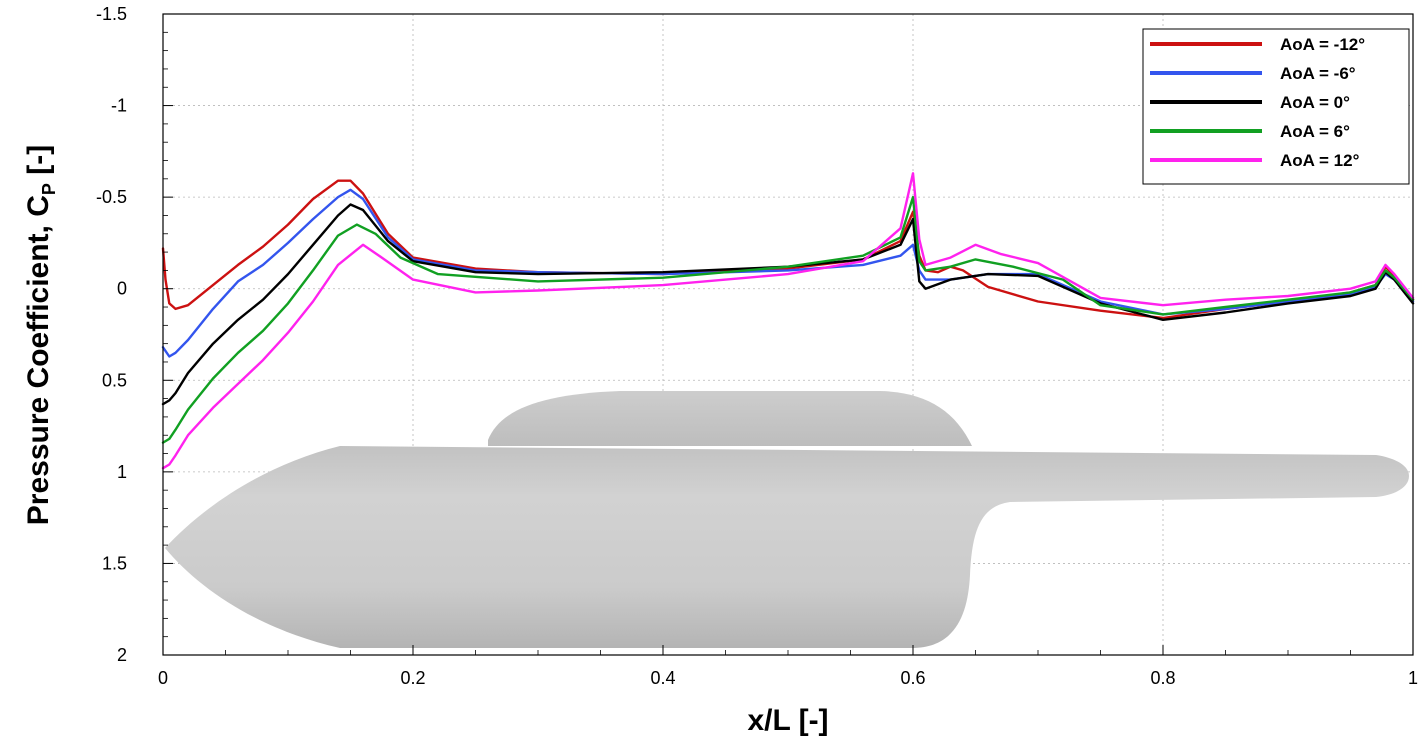 This screenshot has height=744, width=1423. Describe the element at coordinates (1318, 73) in the screenshot. I see `legend-label-1: AoA = -6°` at that location.